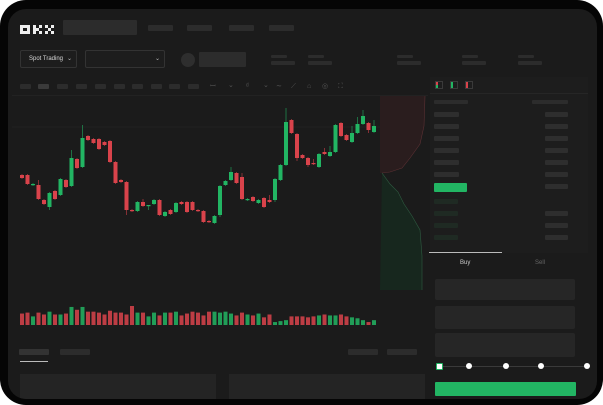  What do you see at coordinates (247, 86) in the screenshot?
I see `indicator-icon: ᵈ` at bounding box center [247, 86].